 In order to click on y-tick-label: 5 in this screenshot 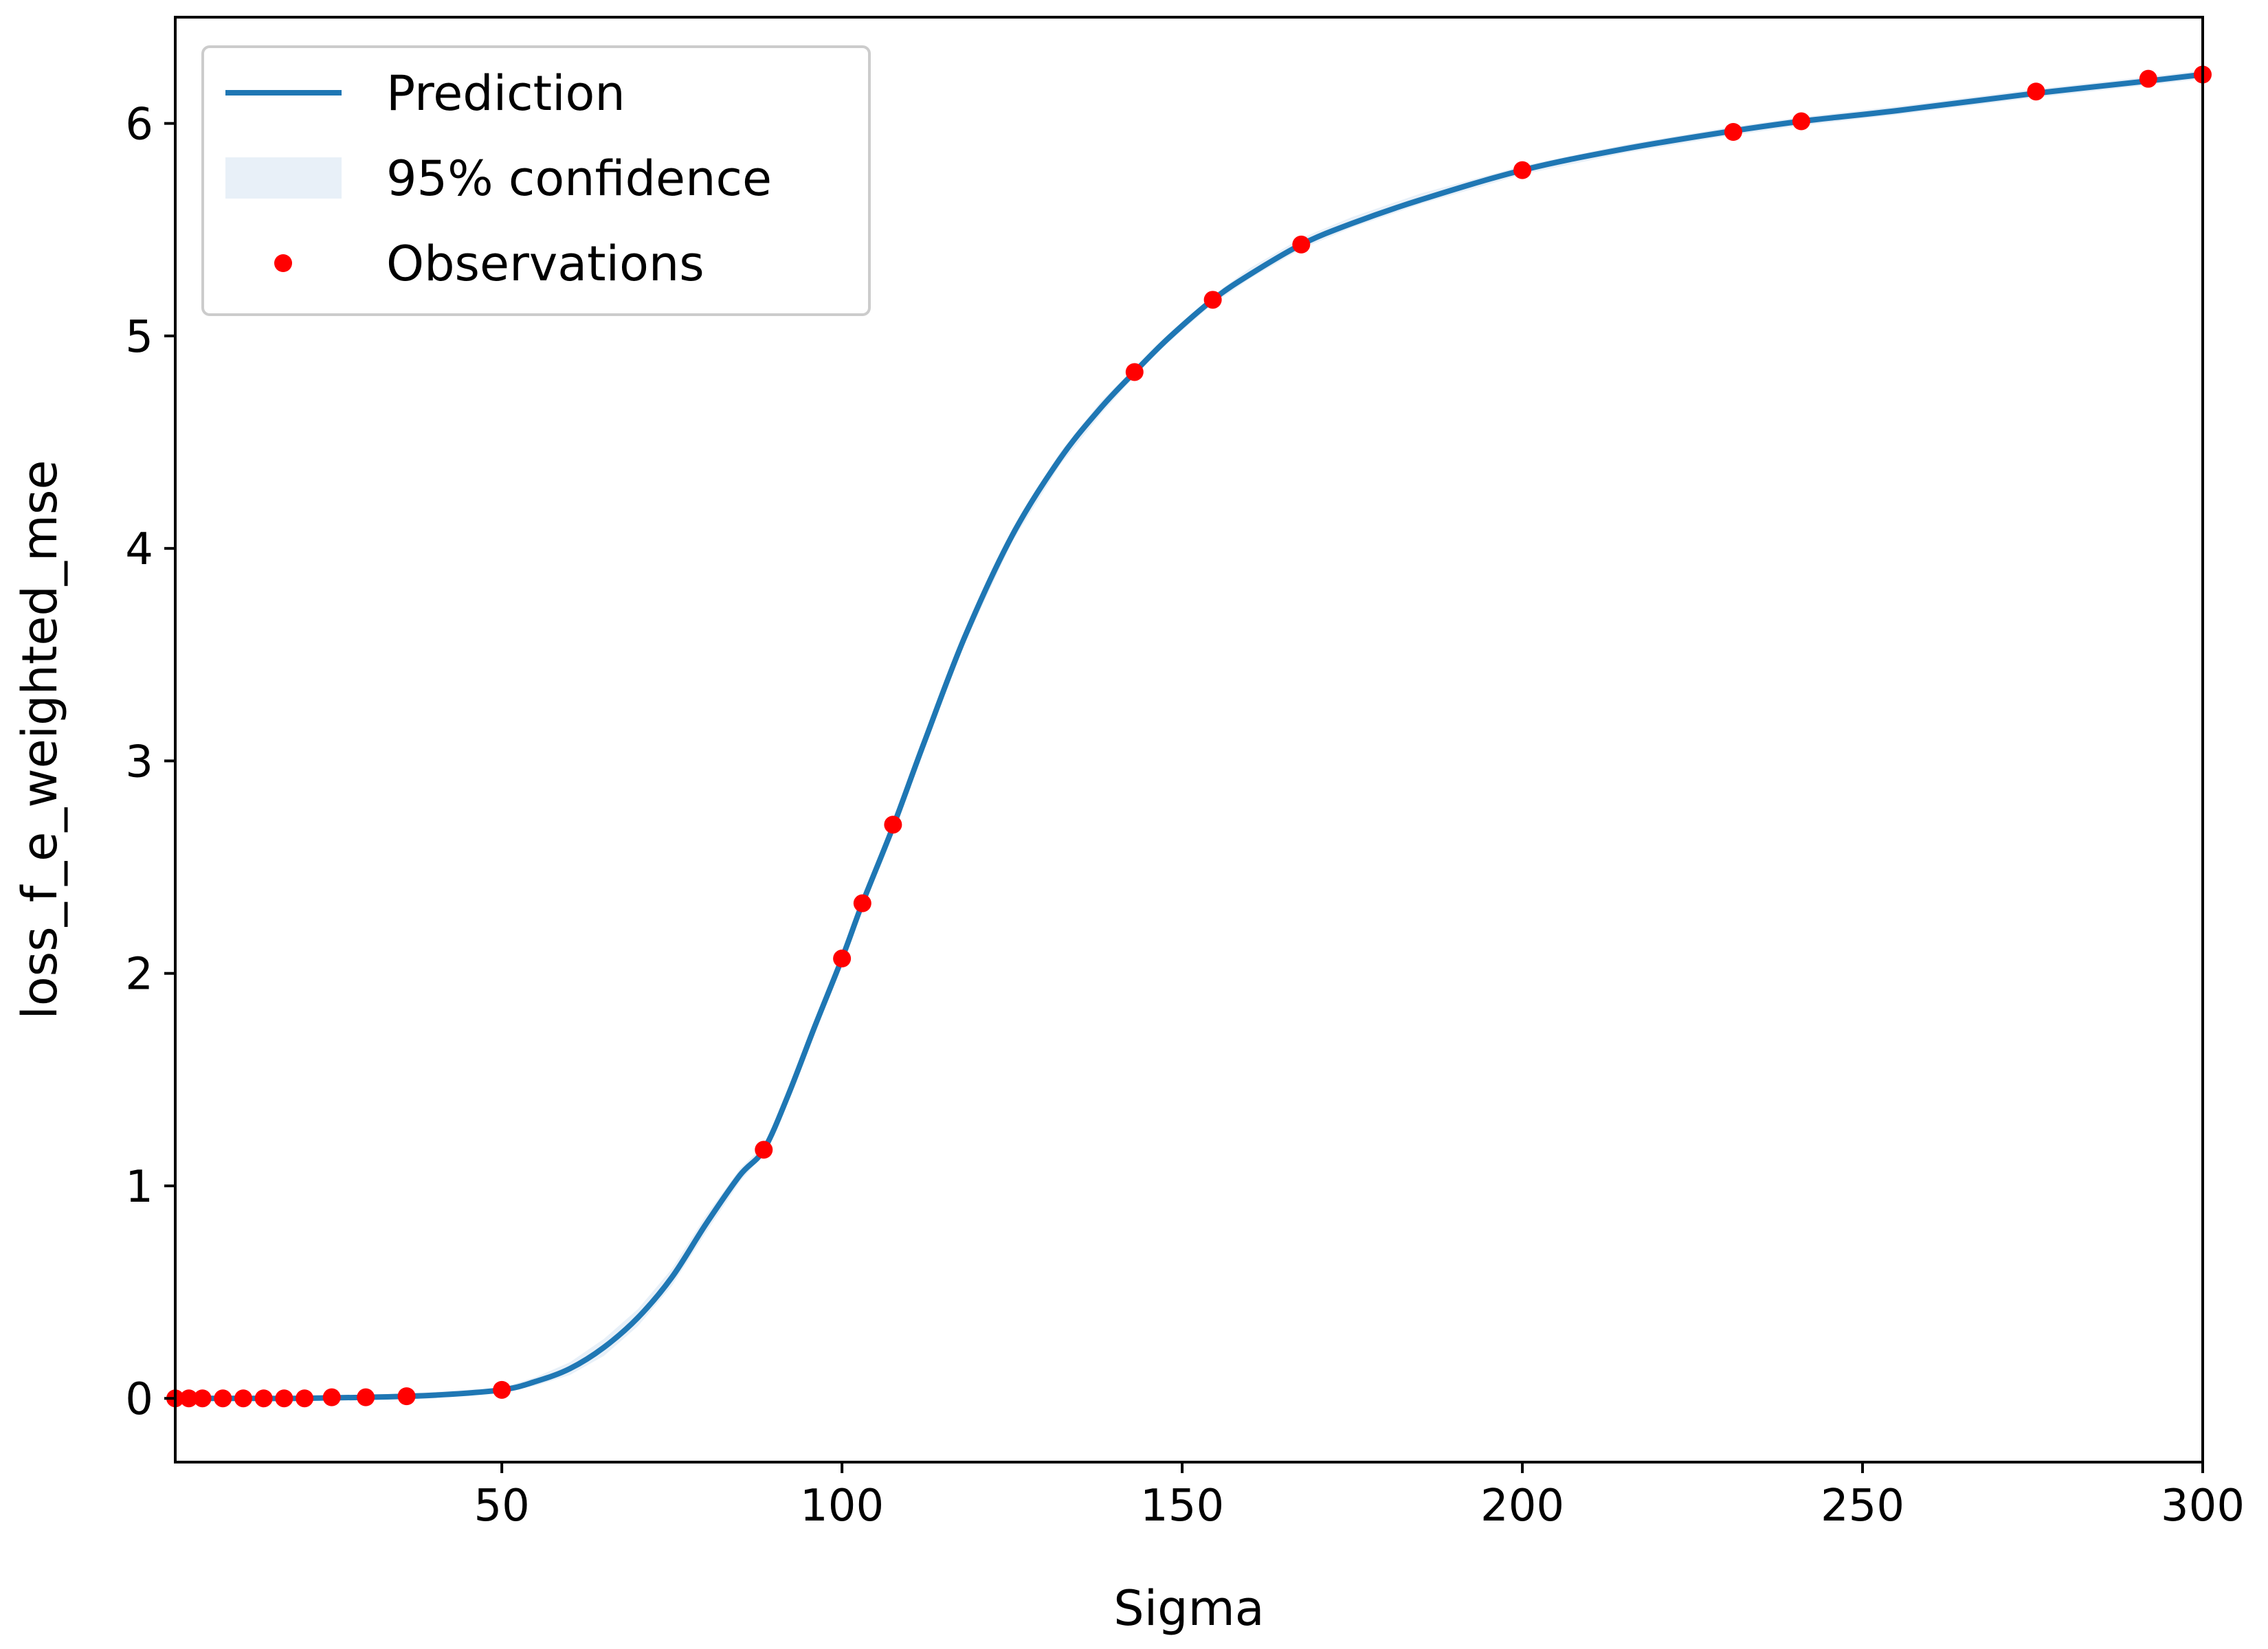, I will do `click(139, 337)`.